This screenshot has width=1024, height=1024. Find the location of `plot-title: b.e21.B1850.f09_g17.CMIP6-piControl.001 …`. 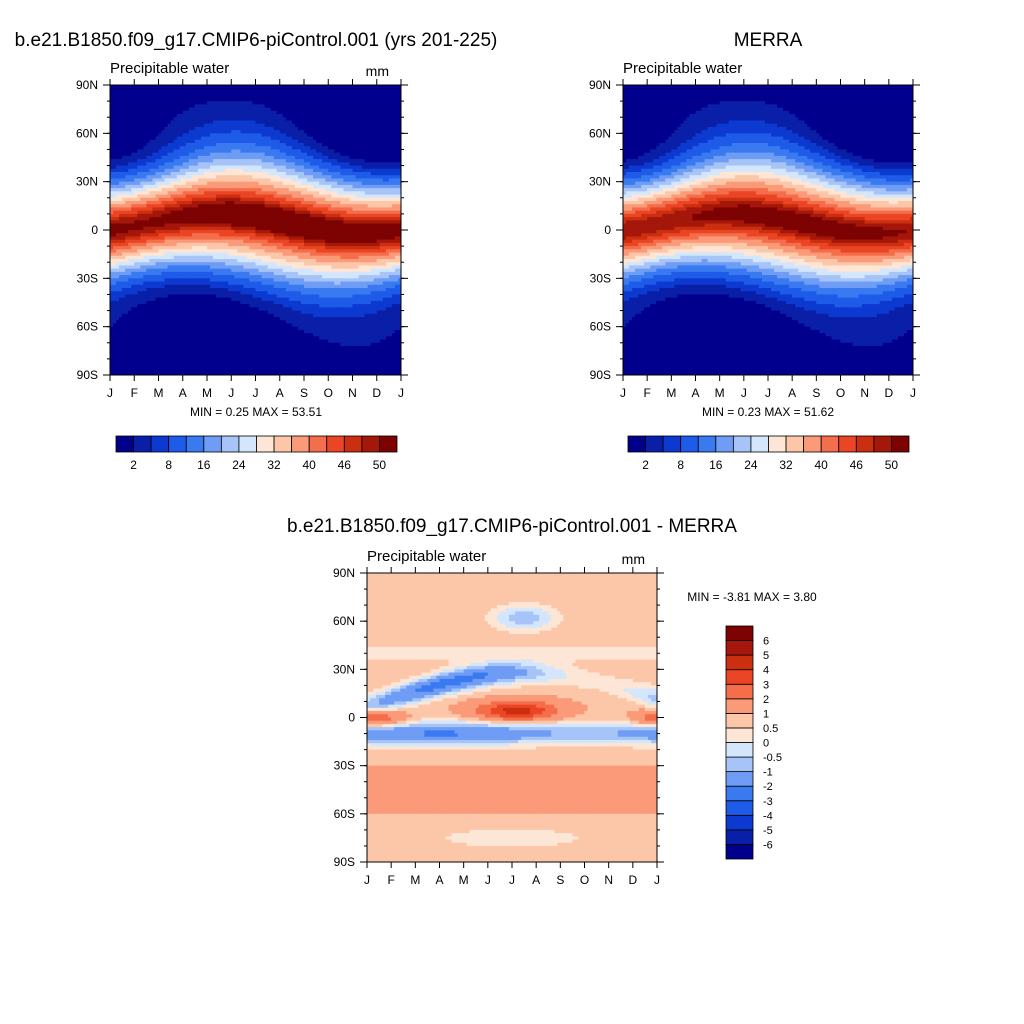

plot-title: b.e21.B1850.f09_g17.CMIP6-piControl.001 … is located at coordinates (256, 40).